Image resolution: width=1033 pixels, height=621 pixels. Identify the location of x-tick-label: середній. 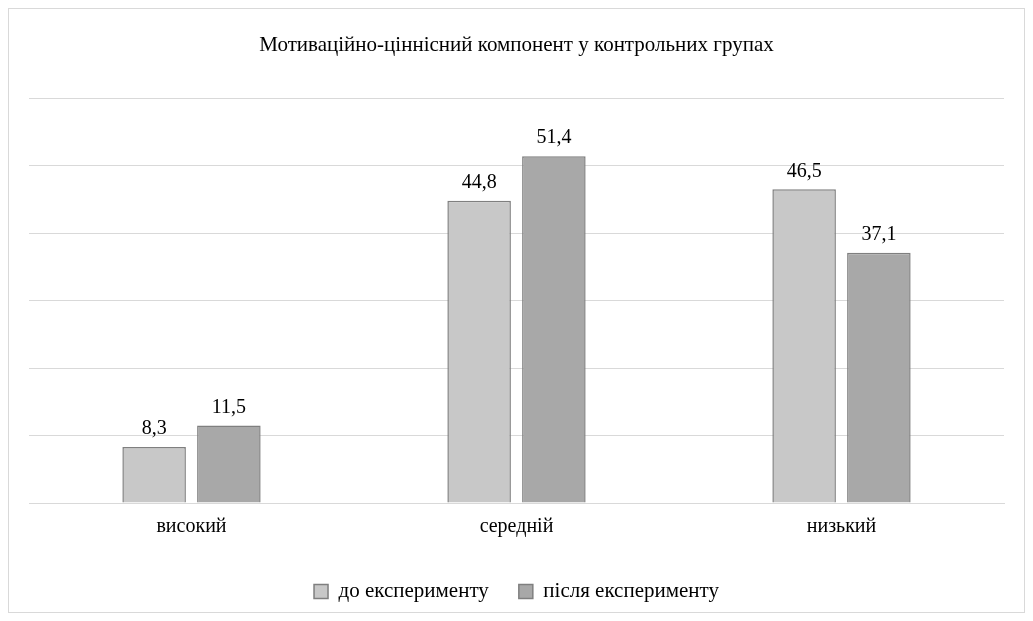
(516, 526).